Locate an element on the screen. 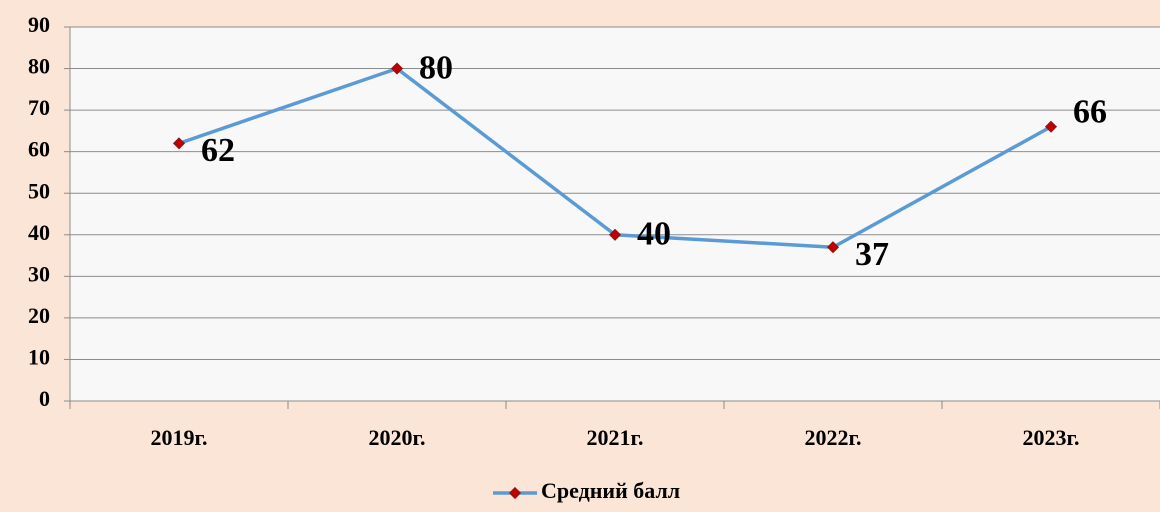 This screenshot has width=1160, height=512. legend-marker is located at coordinates (515, 493).